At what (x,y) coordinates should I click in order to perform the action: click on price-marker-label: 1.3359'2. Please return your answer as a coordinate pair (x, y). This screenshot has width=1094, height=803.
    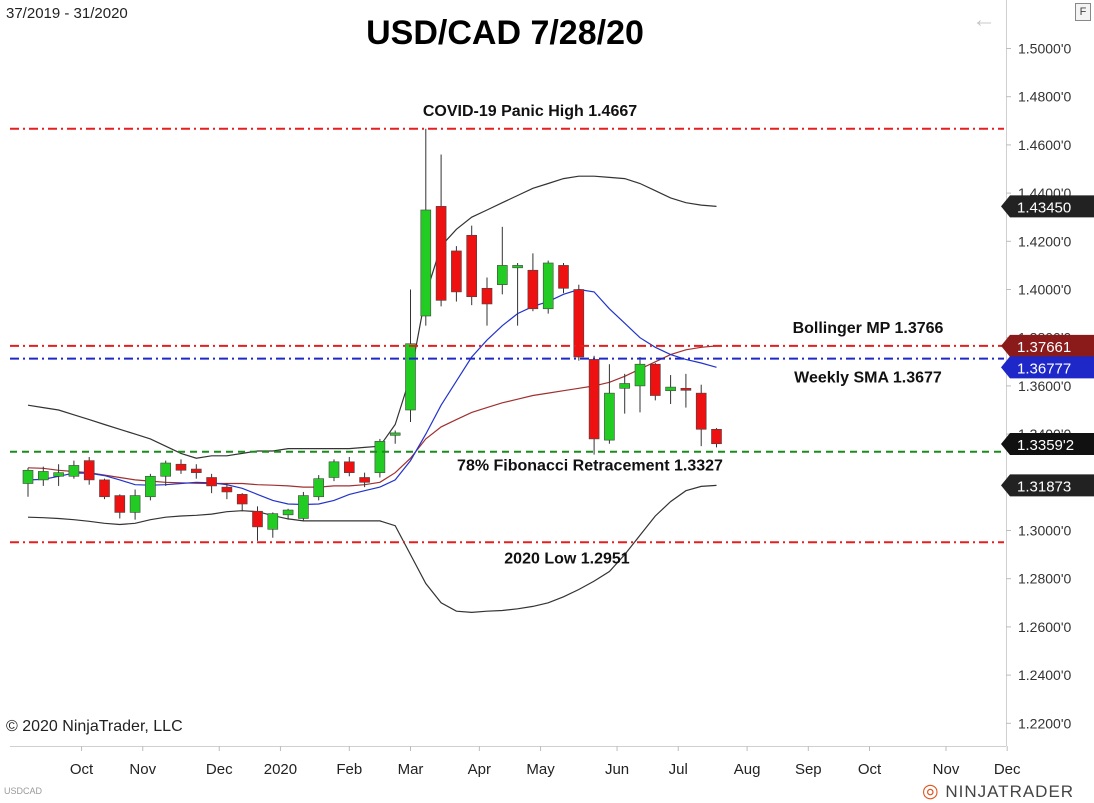
    Looking at the image, I should click on (1045, 445).